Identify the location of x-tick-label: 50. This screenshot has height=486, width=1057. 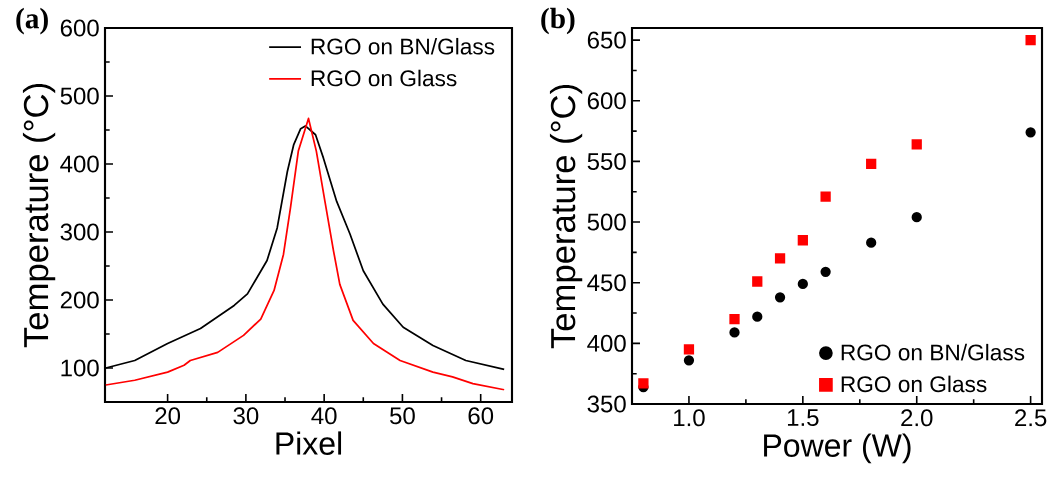
(402, 416).